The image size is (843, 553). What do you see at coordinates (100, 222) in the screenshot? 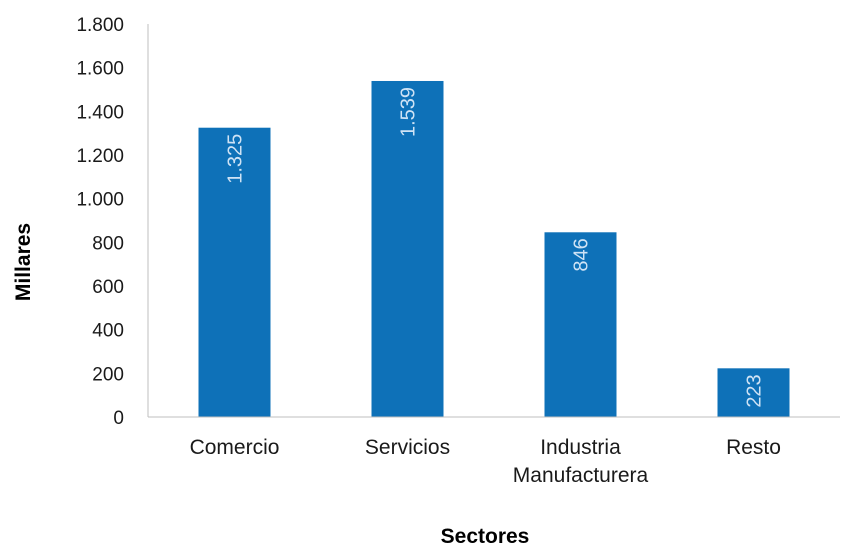
I see `y-tick-labels: 0 200 400 600 800 1.000 1.200 1.400 1.600 1.800` at bounding box center [100, 222].